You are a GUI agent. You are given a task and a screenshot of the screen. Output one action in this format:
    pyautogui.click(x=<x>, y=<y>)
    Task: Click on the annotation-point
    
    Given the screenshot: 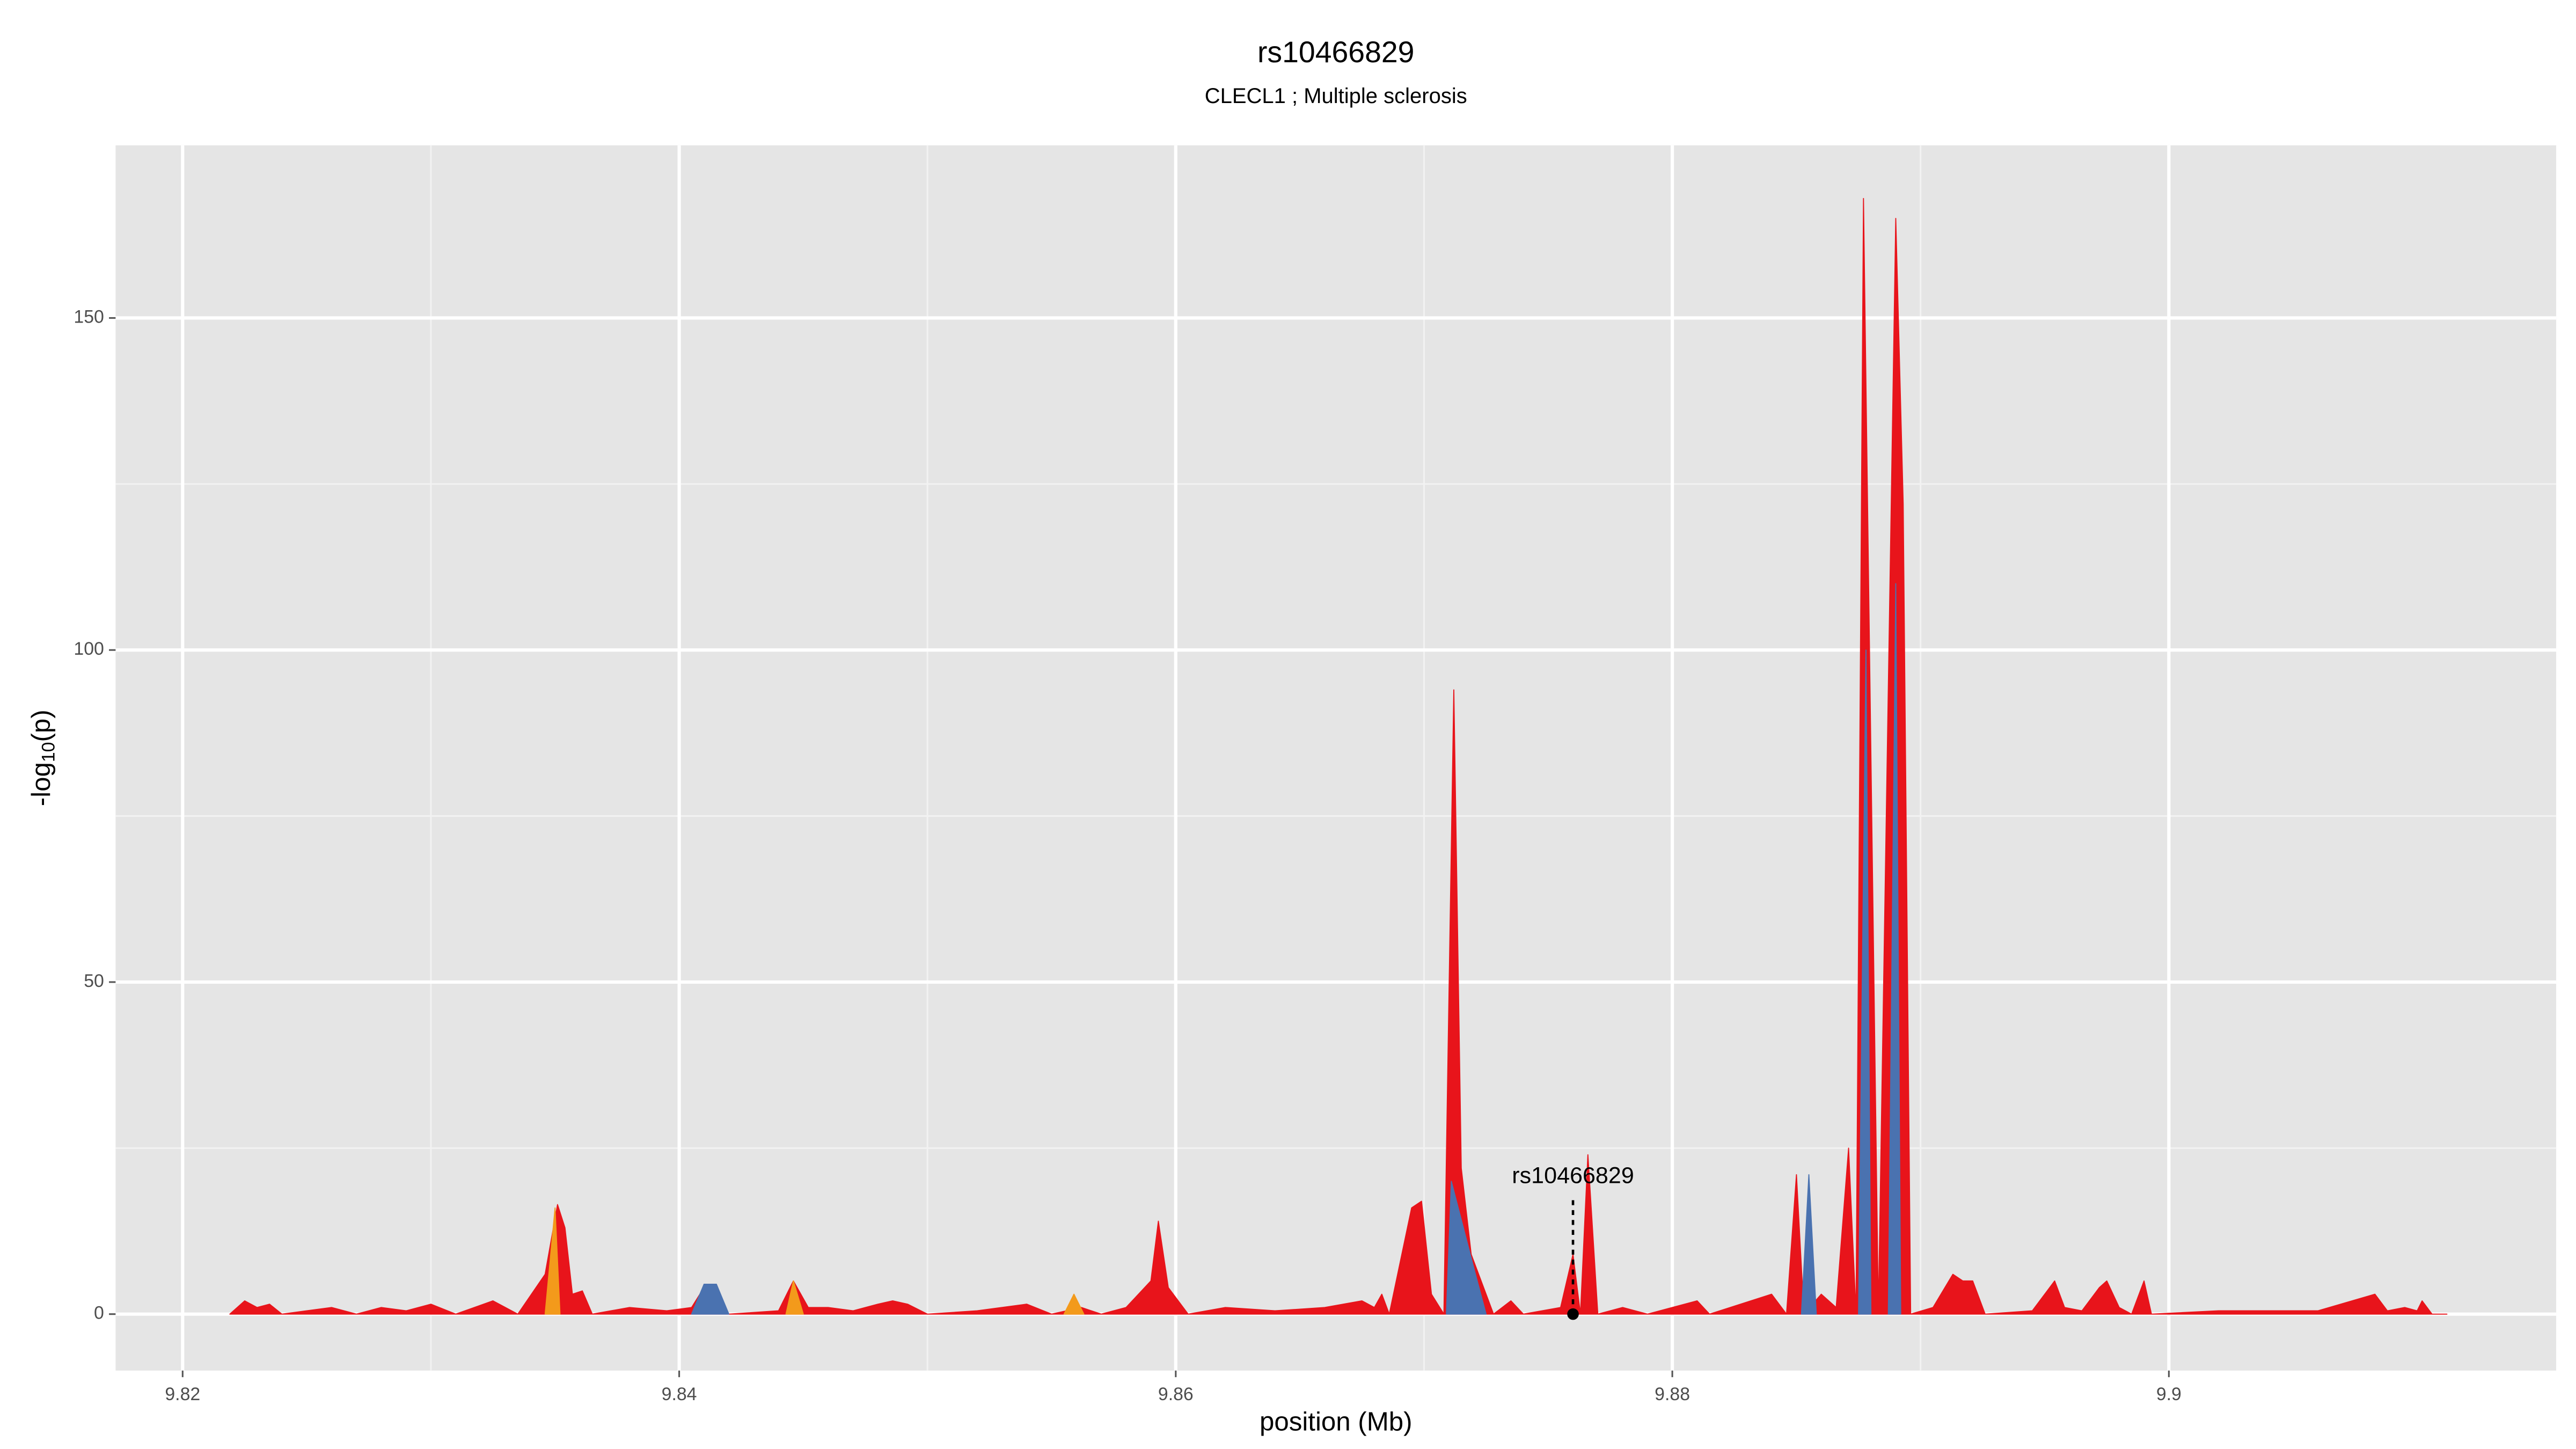 What is the action you would take?
    pyautogui.click(x=1573, y=1314)
    